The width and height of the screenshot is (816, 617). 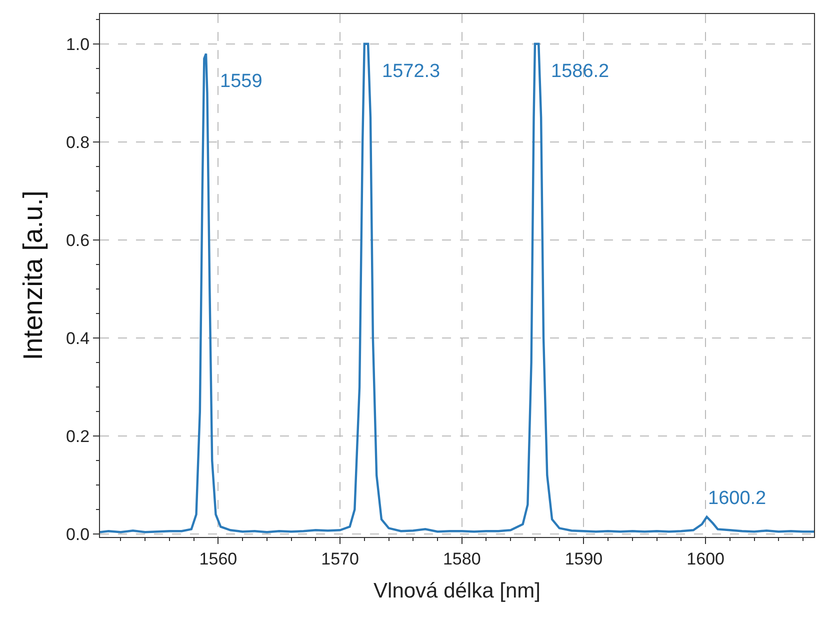 What do you see at coordinates (737, 498) in the screenshot?
I see `annotation: 1600.2` at bounding box center [737, 498].